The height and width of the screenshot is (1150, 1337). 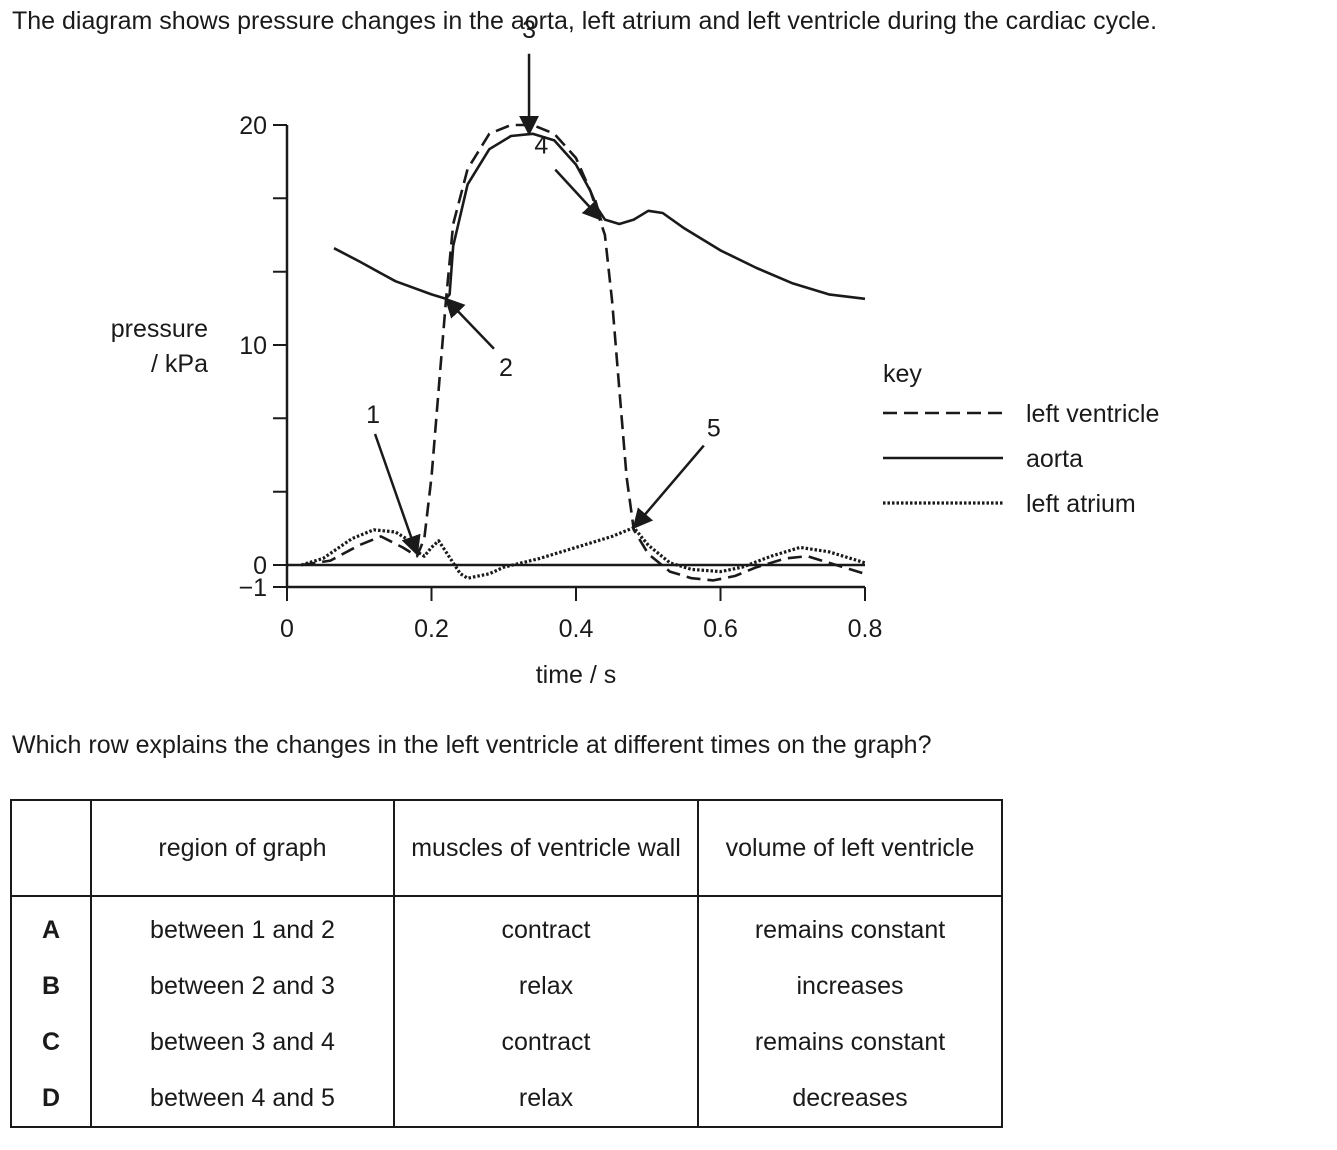 What do you see at coordinates (850, 1099) in the screenshot?
I see `row-volume: decreases` at bounding box center [850, 1099].